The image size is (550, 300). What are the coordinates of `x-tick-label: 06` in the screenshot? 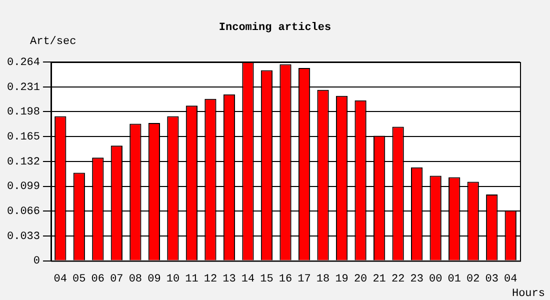 It's located at (98, 279).